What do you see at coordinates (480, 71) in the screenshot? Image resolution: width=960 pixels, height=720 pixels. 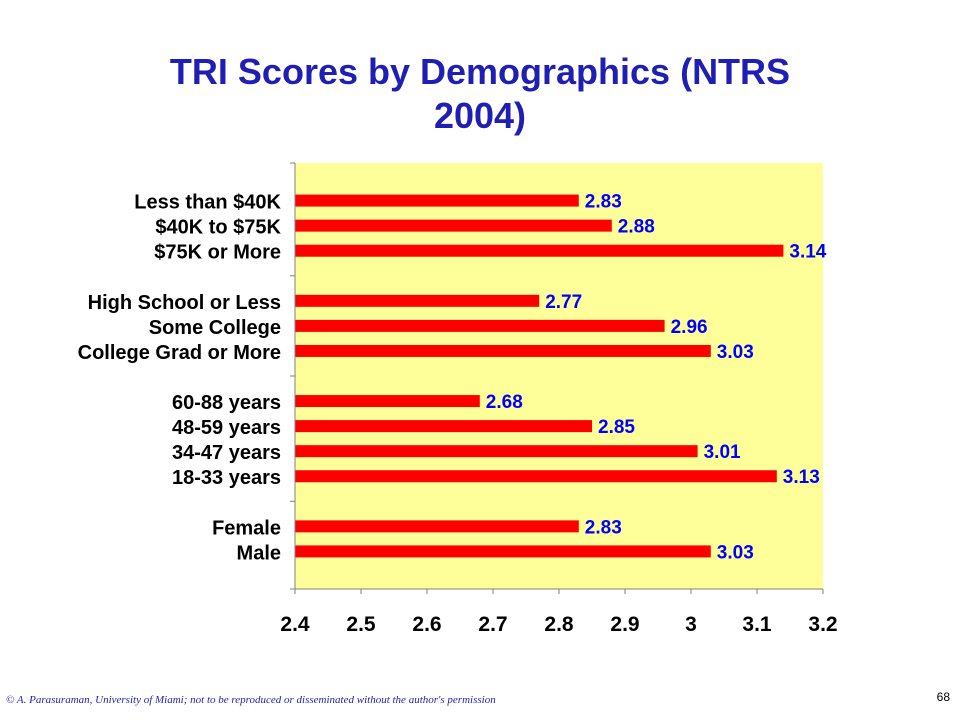 I see `chart-title-line-1: TRI Scores by Demographics (NTRS` at bounding box center [480, 71].